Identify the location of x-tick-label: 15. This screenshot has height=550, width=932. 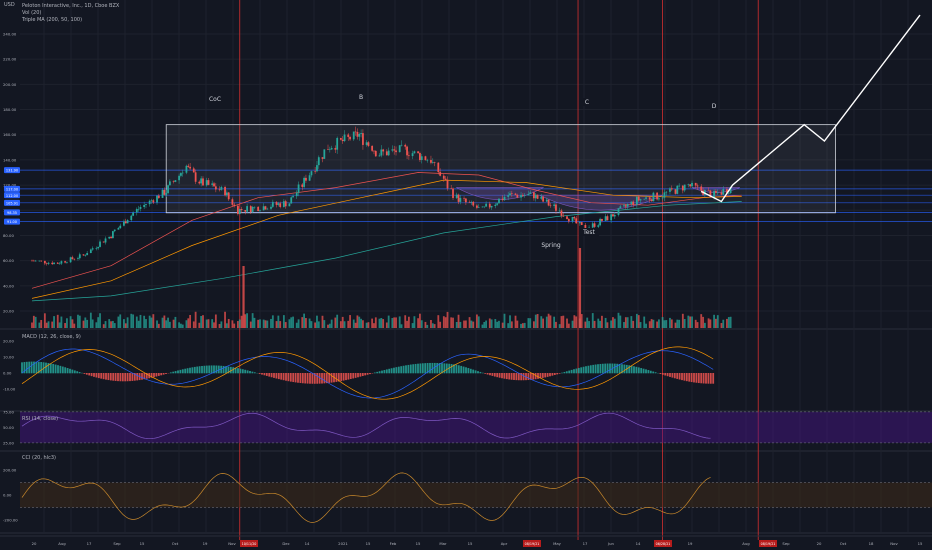
(920, 543).